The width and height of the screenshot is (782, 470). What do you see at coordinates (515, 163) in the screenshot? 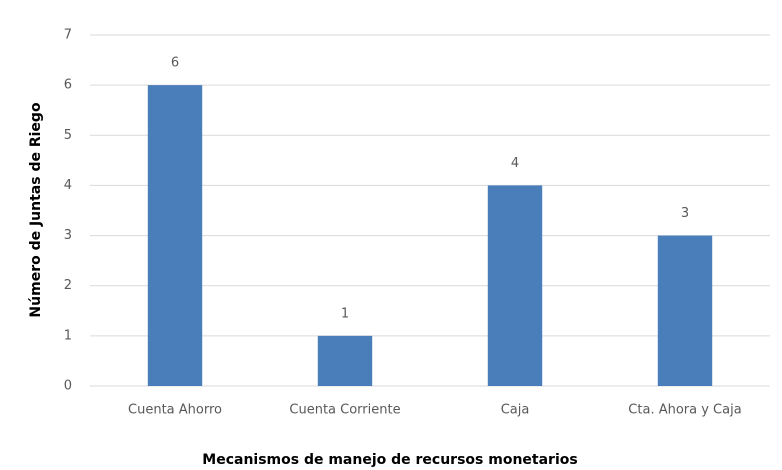
I see `data-label: 4` at bounding box center [515, 163].